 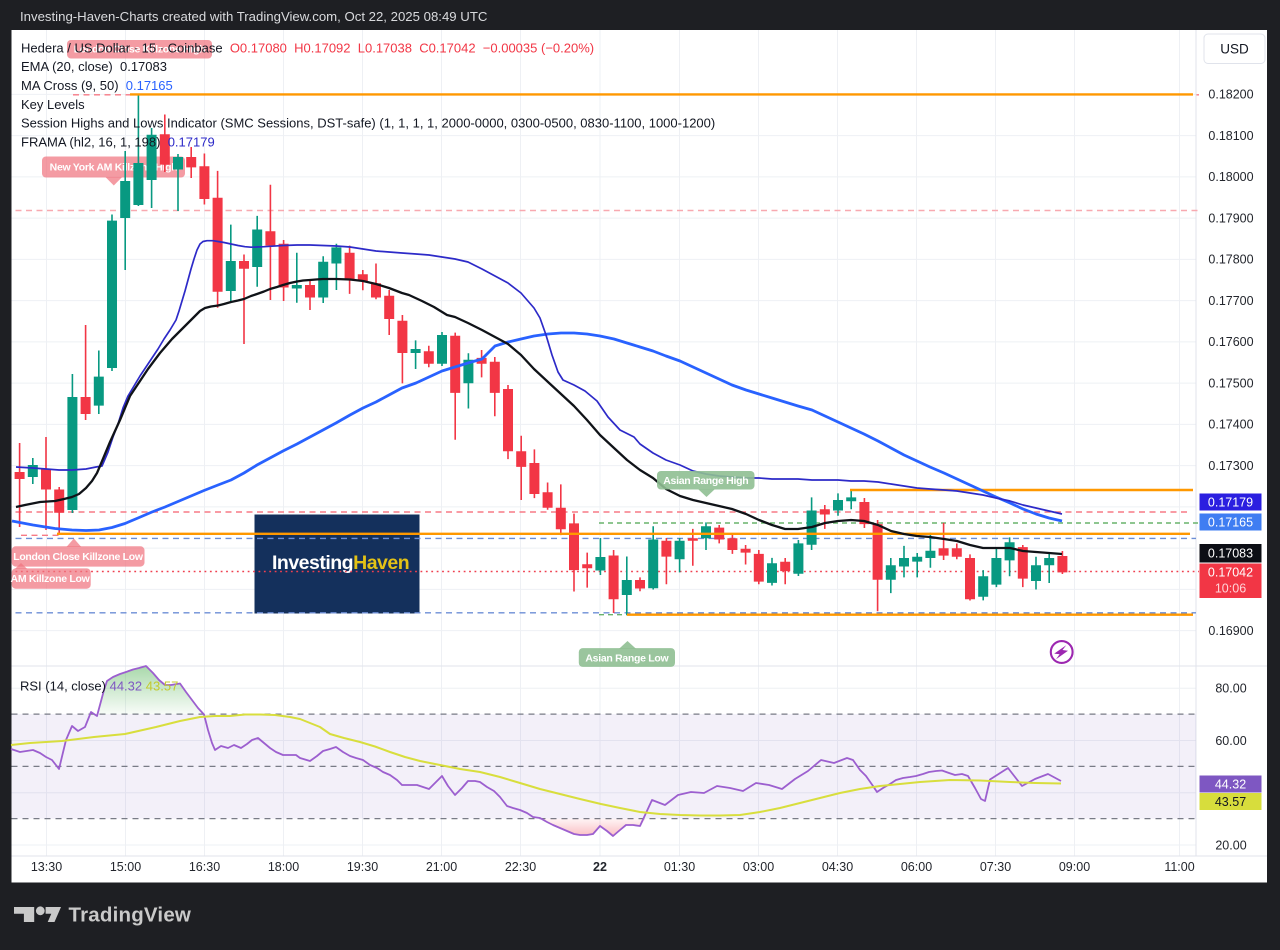 I want to click on svg-text: 10:06, so click(x=1230, y=589).